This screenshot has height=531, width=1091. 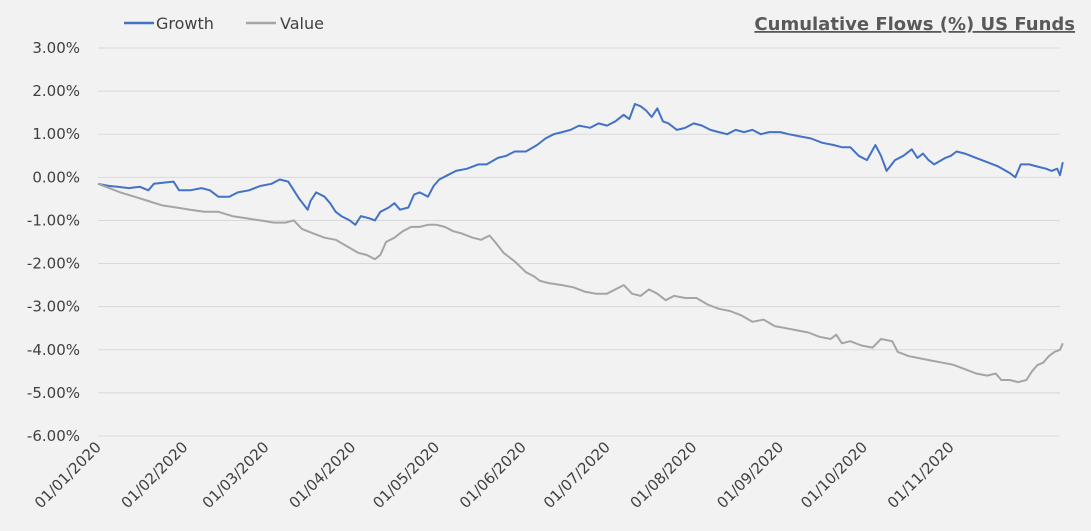 I want to click on legend-growth-label: Growth, so click(x=185, y=23).